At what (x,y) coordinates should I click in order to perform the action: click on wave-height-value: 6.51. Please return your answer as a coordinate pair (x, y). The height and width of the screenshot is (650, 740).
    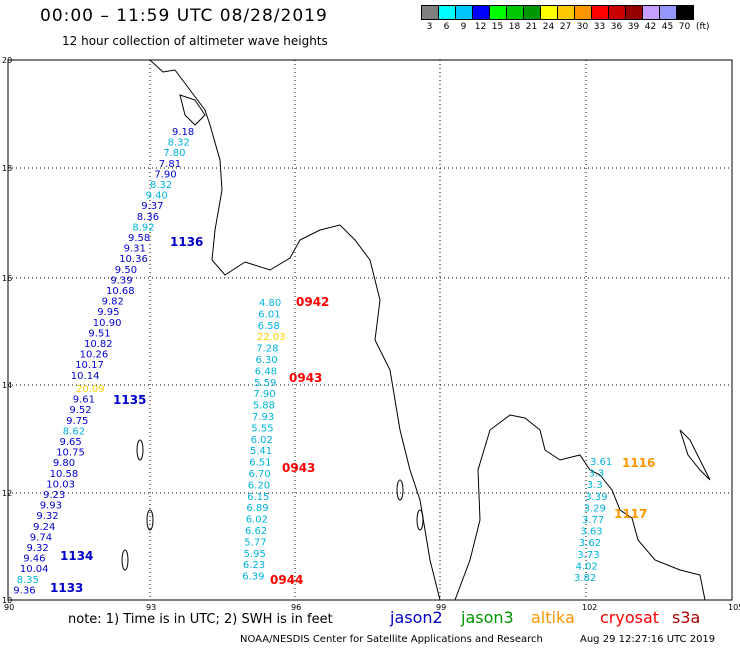
    Looking at the image, I should click on (260, 463).